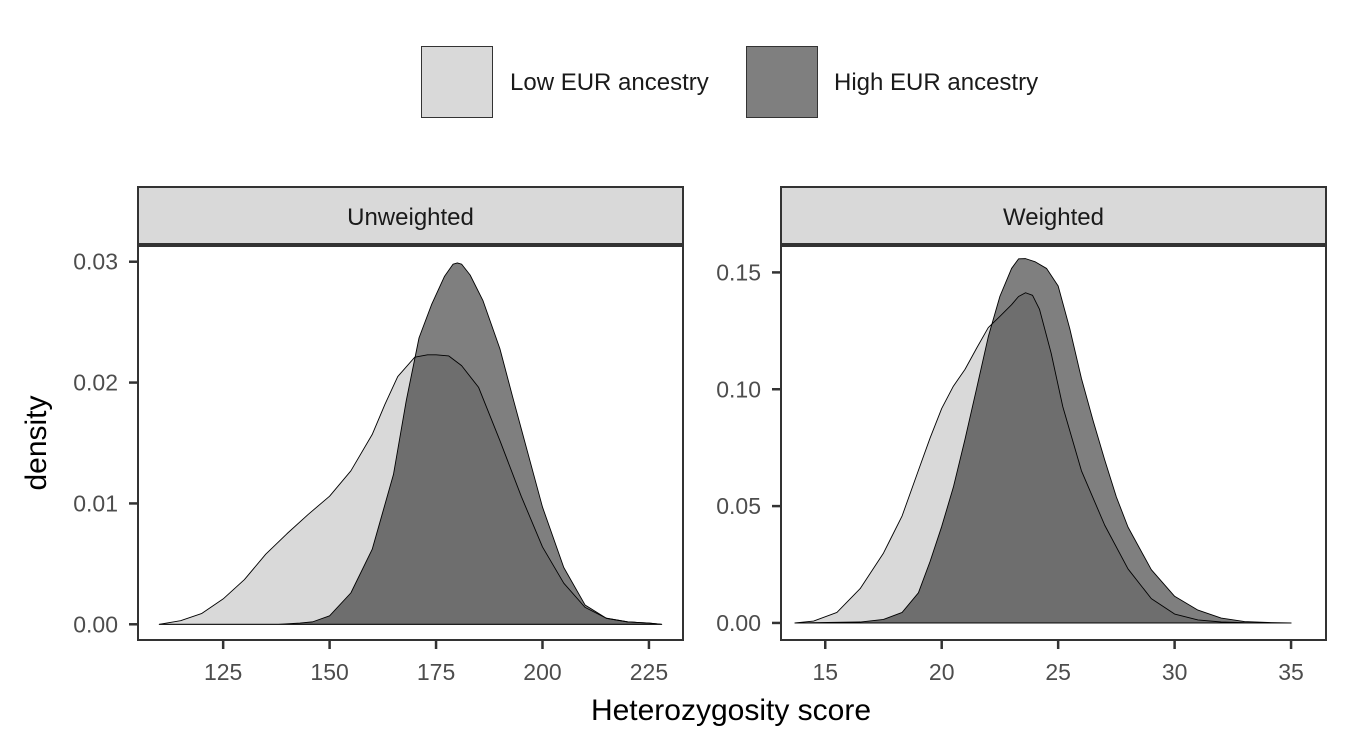 The height and width of the screenshot is (750, 1350). What do you see at coordinates (609, 82) in the screenshot?
I see `legend-label-low-eur: Low EUR ancestry` at bounding box center [609, 82].